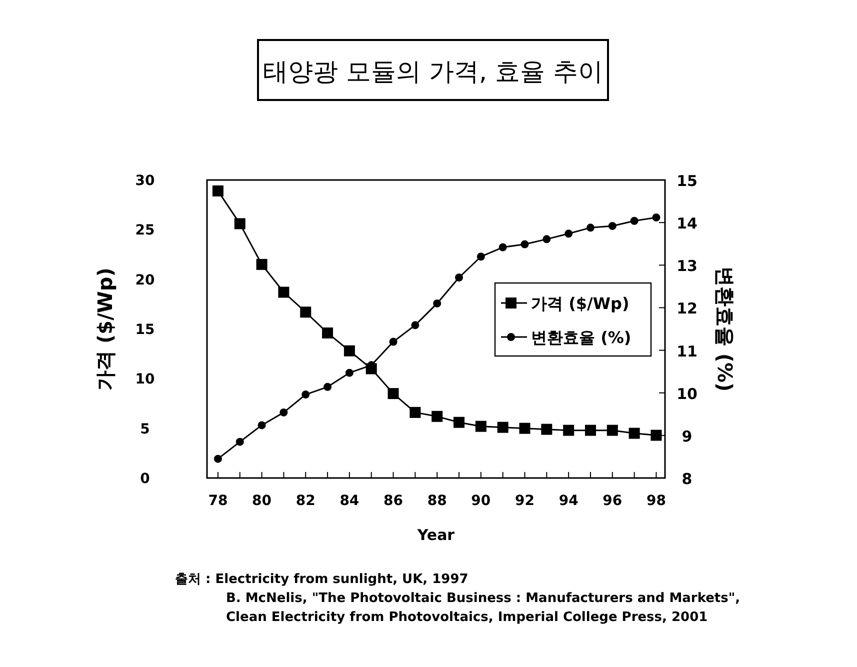 The image size is (857, 667). I want to click on x-tick-label: 90, so click(481, 501).